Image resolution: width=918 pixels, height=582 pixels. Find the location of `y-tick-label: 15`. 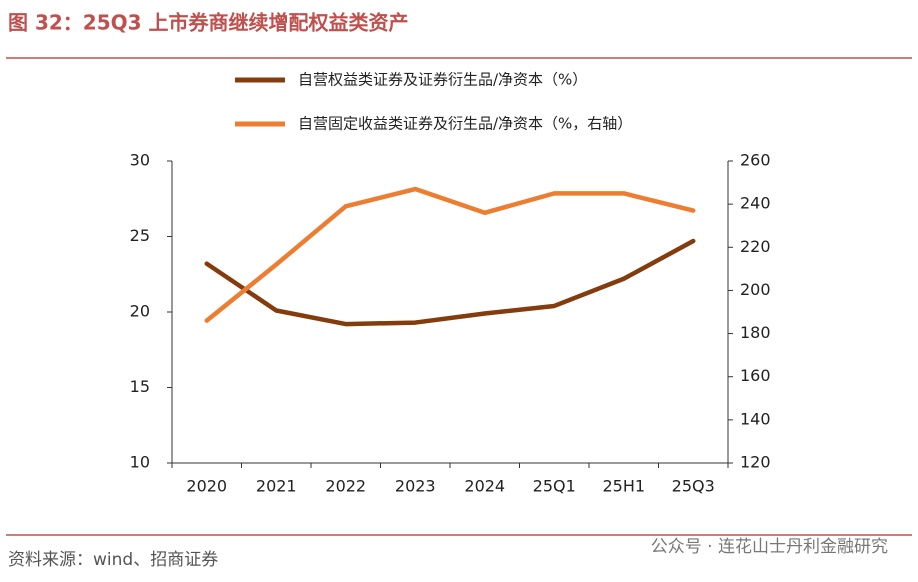

y-tick-label: 15 is located at coordinates (140, 386).